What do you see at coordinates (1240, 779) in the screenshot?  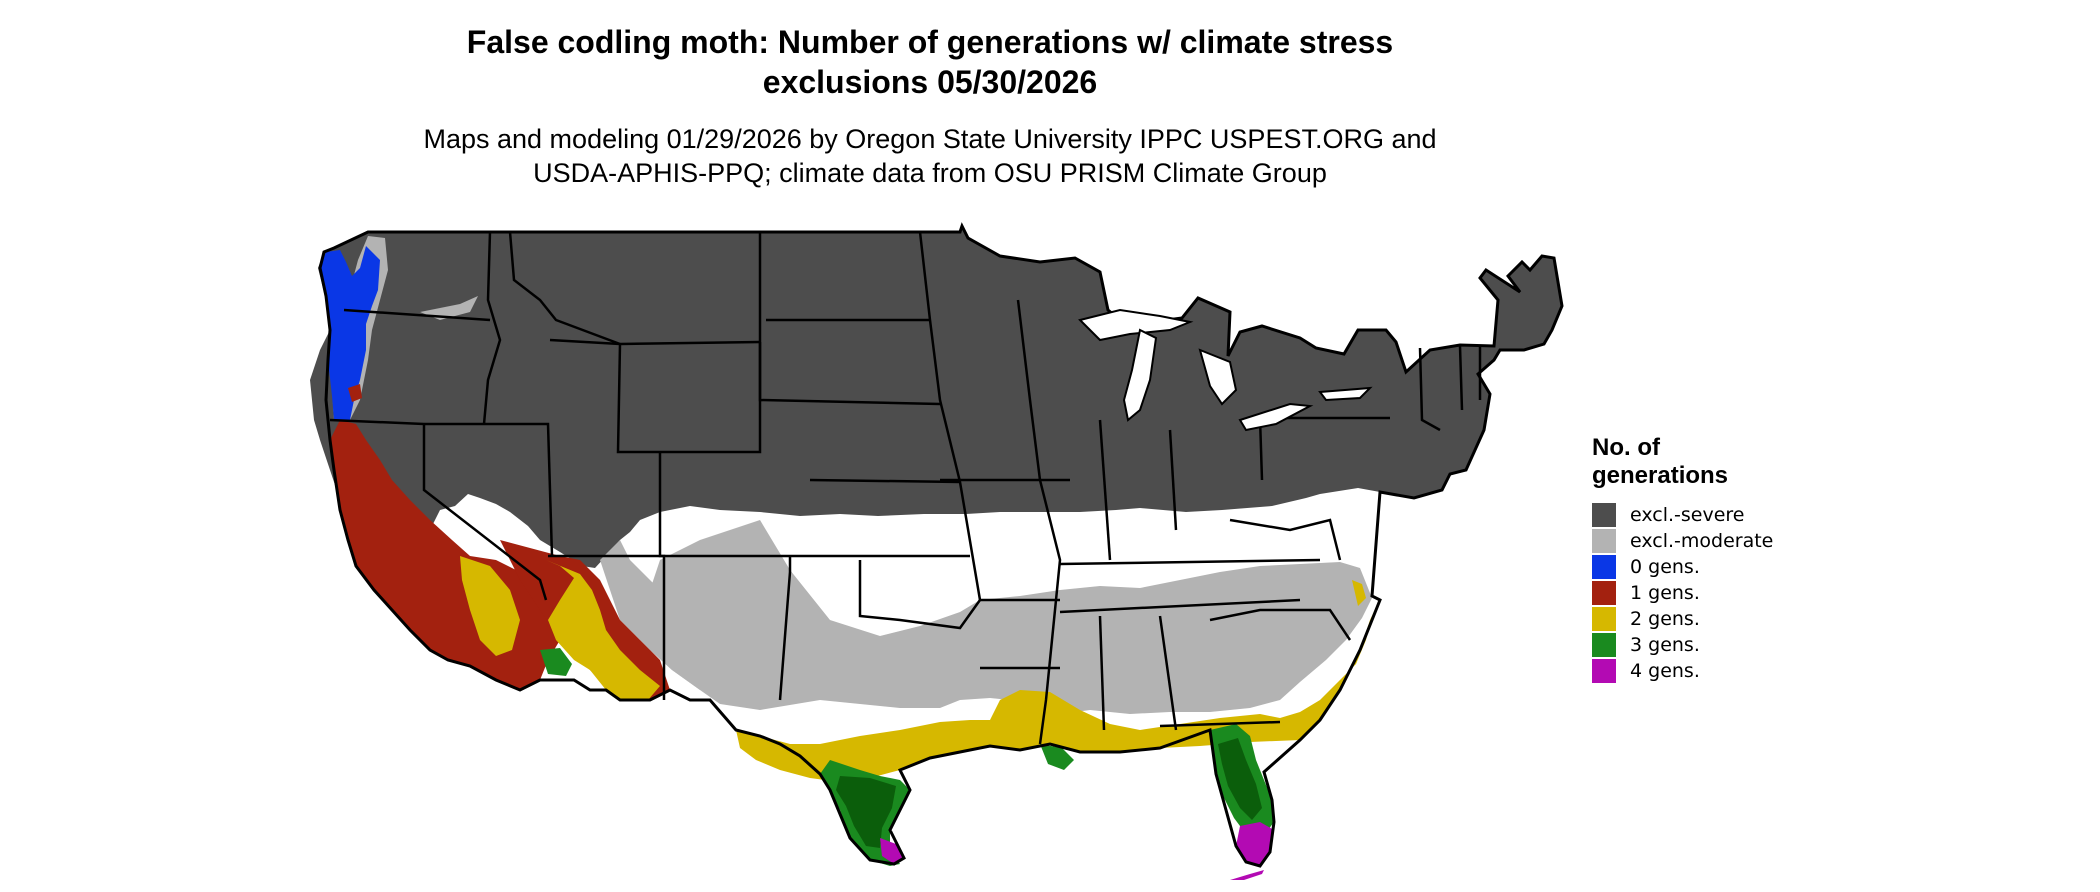 I see `gen3-florida-dark` at bounding box center [1240, 779].